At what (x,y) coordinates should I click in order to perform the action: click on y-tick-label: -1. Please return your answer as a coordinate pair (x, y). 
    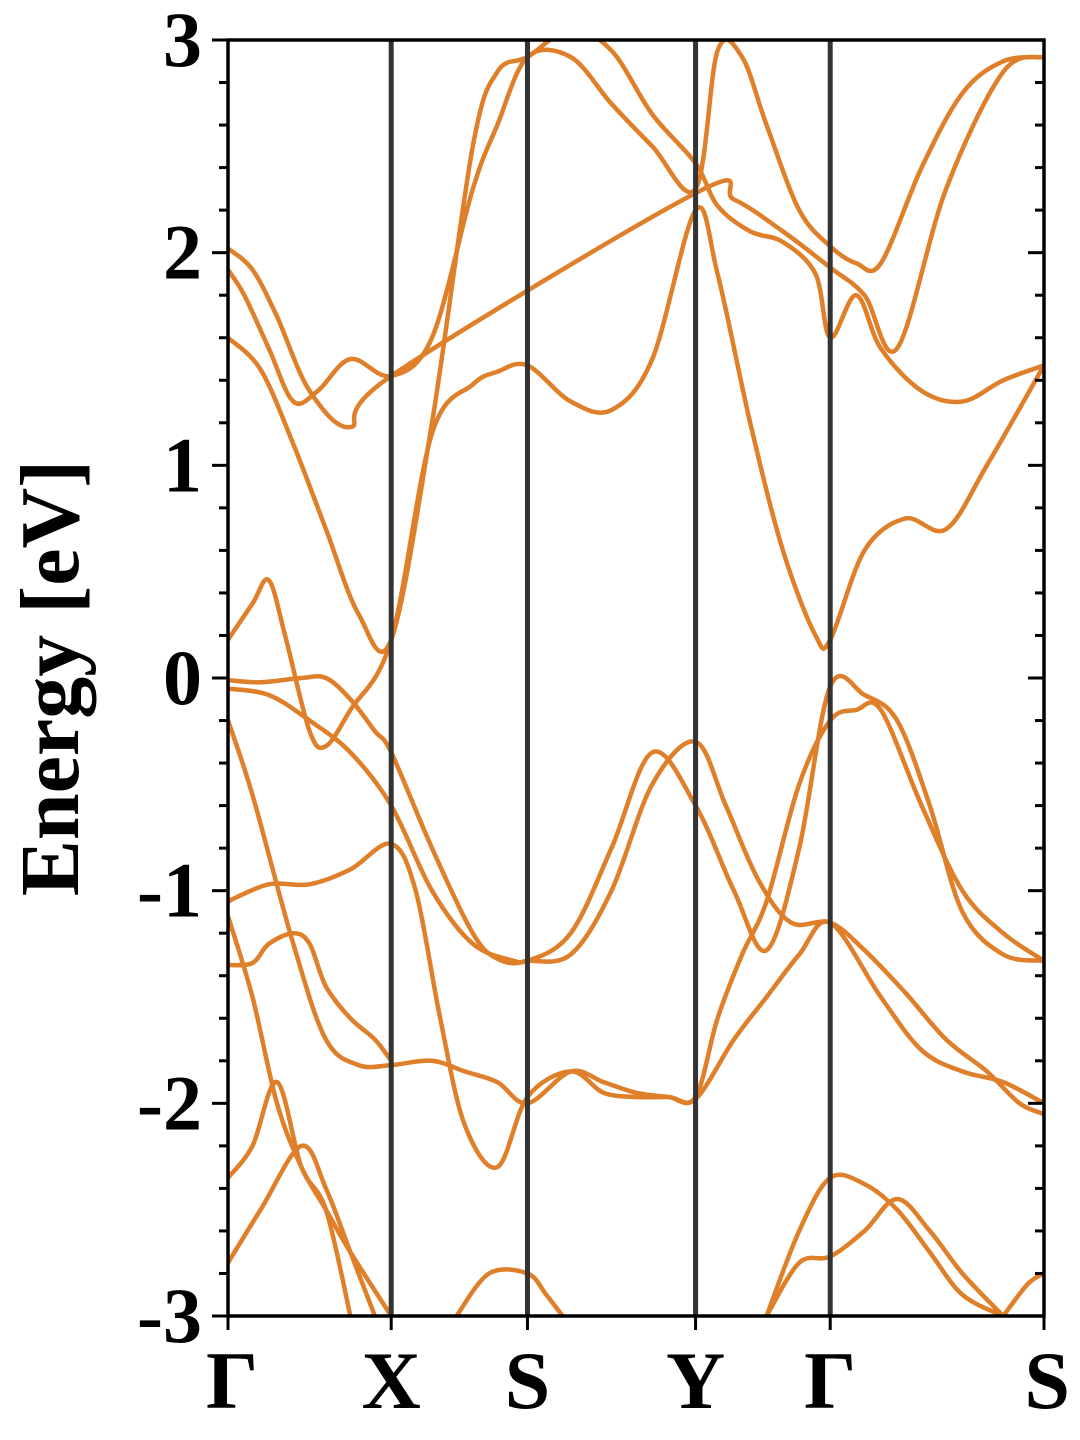
    Looking at the image, I should click on (169, 890).